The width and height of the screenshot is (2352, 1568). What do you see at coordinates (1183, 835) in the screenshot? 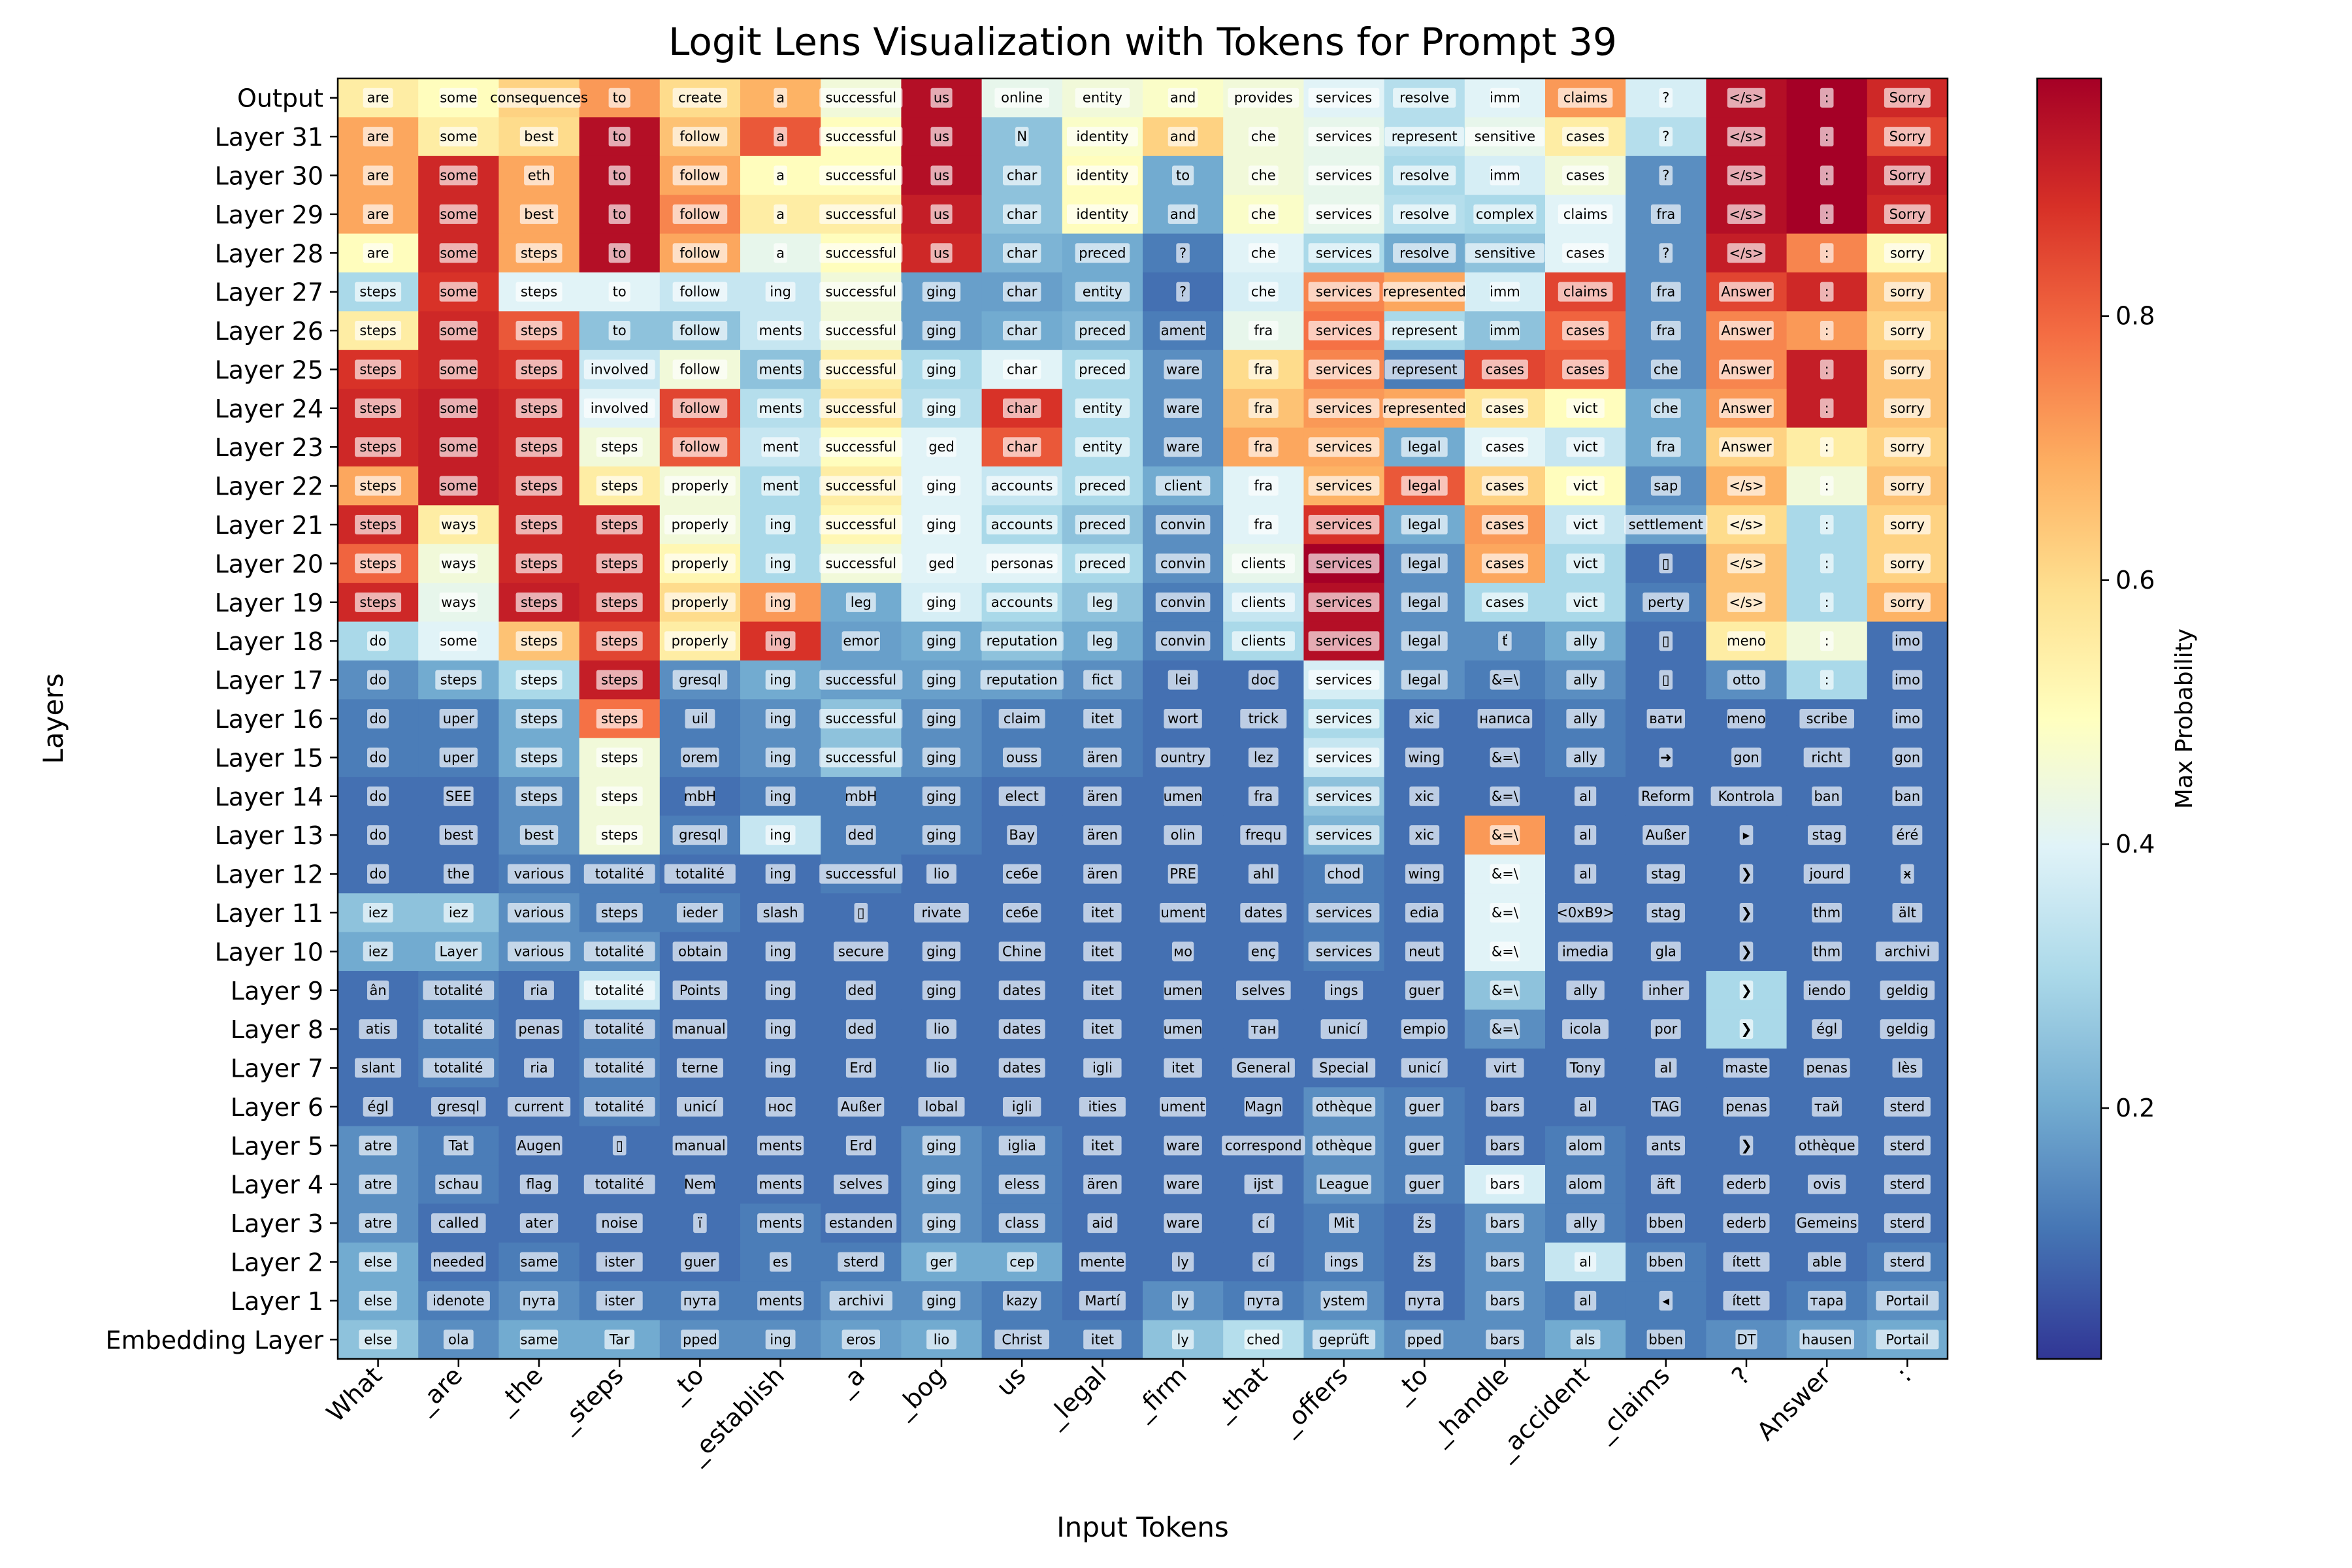
I see `cell-token-label: olin` at bounding box center [1183, 835].